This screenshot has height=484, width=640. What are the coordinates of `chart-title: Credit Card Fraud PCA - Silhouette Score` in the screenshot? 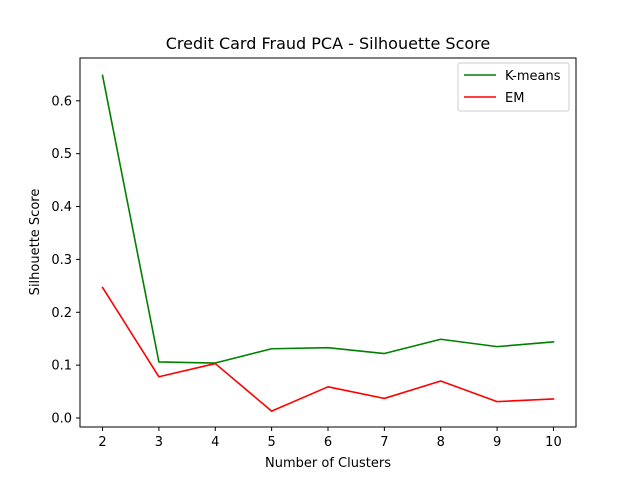 It's located at (328, 43).